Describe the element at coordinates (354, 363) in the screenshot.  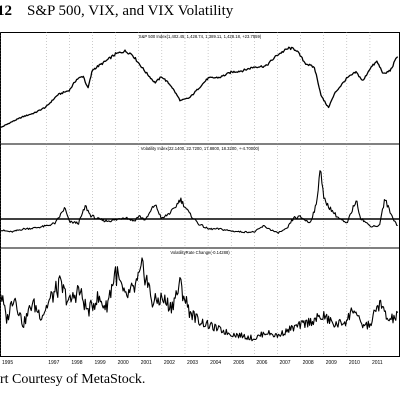
I see `x-tick-label: 2010` at that location.